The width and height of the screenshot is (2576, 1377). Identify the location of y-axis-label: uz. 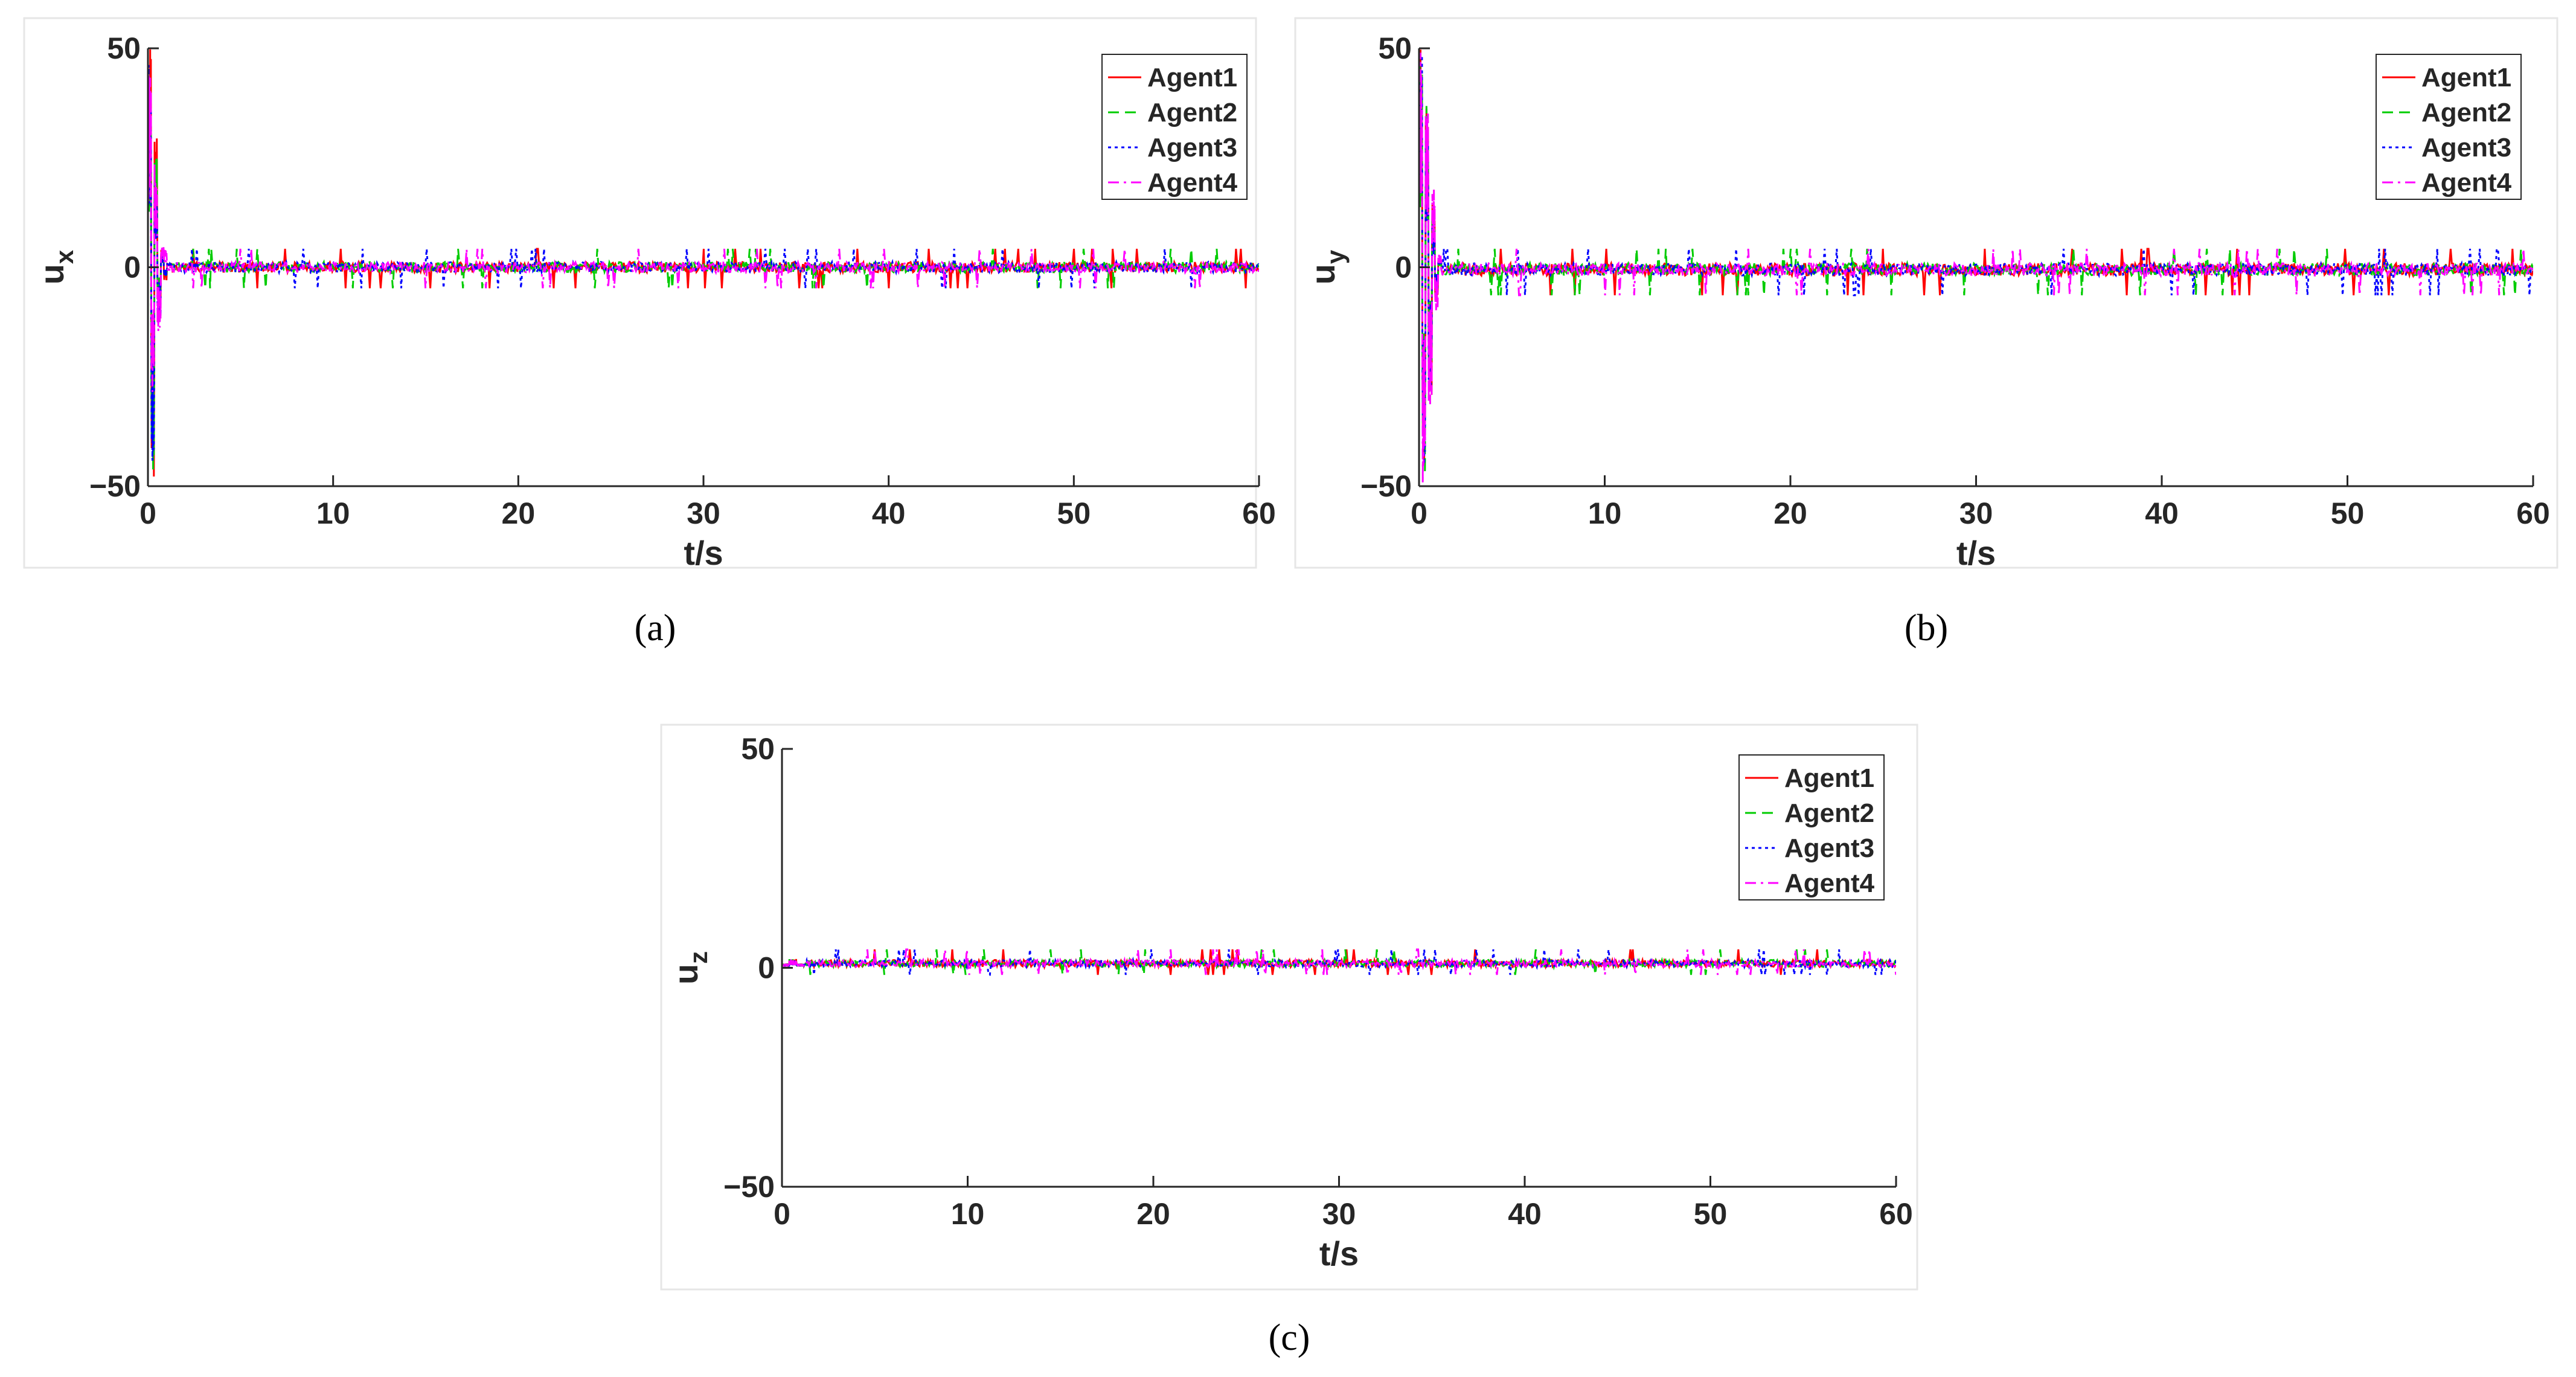
(690, 968).